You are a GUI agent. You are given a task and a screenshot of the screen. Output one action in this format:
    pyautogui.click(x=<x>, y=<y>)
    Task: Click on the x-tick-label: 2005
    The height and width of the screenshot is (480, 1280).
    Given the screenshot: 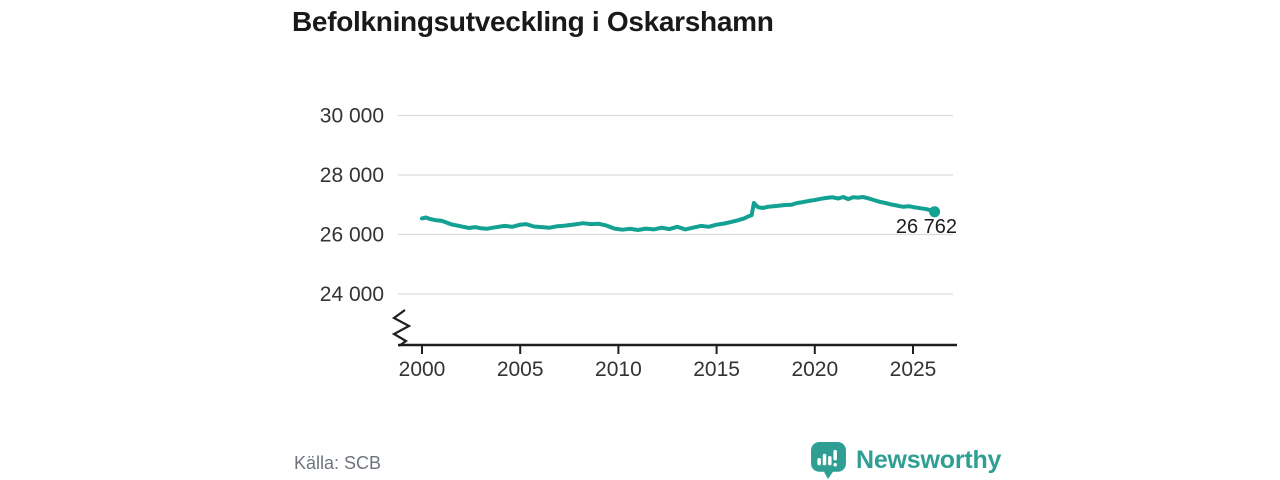 What is the action you would take?
    pyautogui.click(x=520, y=369)
    